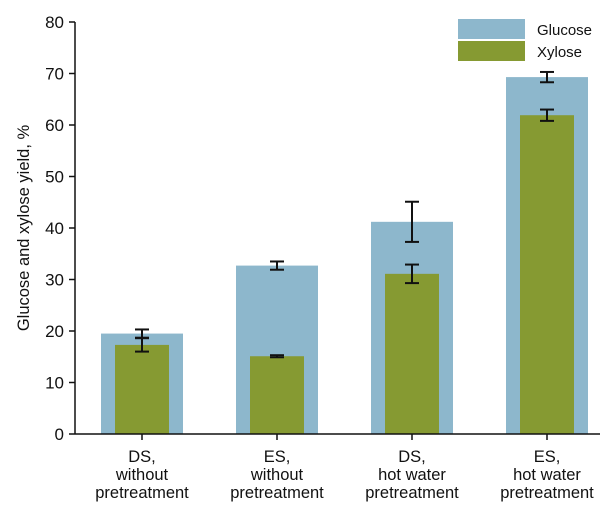  Describe the element at coordinates (54, 331) in the screenshot. I see `y-tick-label-20: 20` at that location.